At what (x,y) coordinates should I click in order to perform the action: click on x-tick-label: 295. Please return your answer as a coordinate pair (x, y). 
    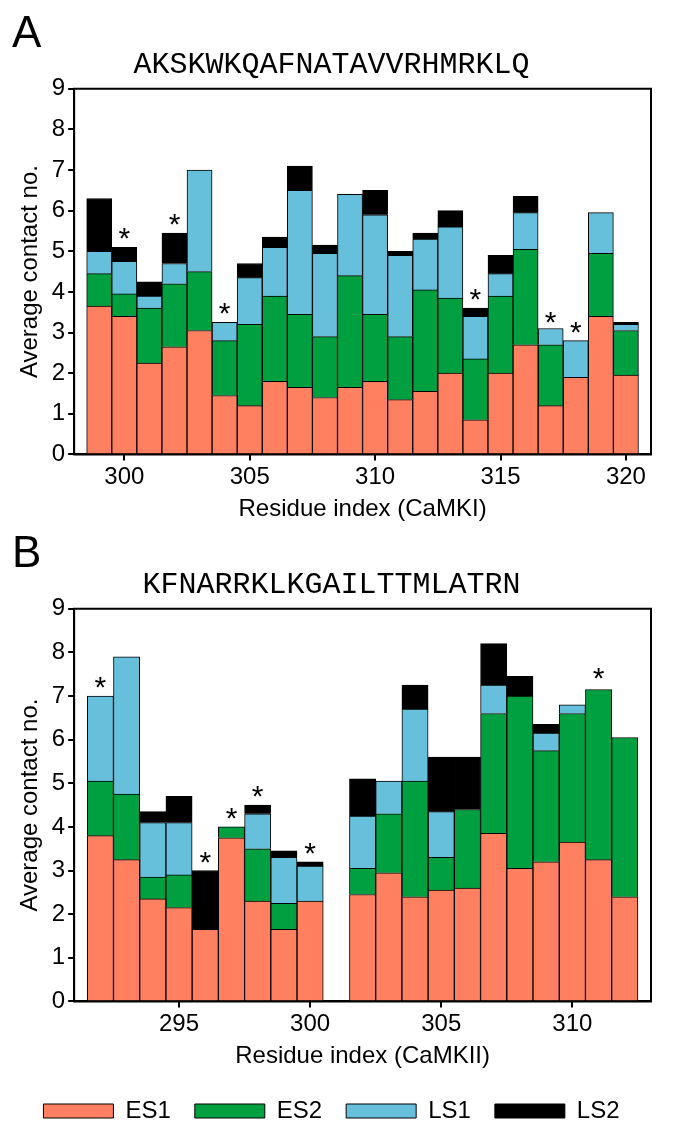
    Looking at the image, I should click on (179, 1023).